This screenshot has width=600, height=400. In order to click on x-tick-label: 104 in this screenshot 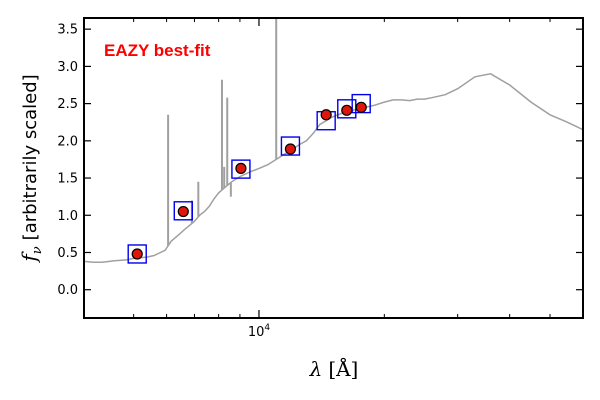, I will do `click(259, 331)`.